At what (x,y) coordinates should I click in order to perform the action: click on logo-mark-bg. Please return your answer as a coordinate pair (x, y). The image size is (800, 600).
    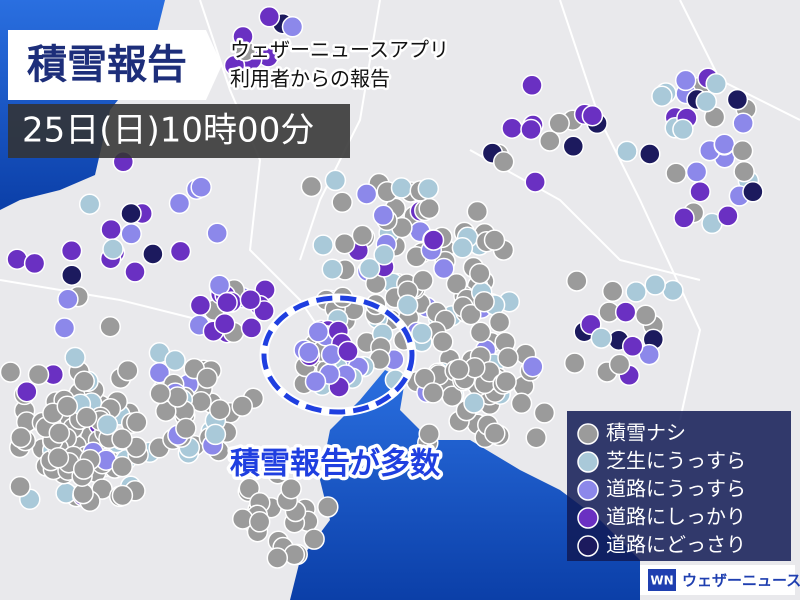
    Looking at the image, I should click on (662, 580).